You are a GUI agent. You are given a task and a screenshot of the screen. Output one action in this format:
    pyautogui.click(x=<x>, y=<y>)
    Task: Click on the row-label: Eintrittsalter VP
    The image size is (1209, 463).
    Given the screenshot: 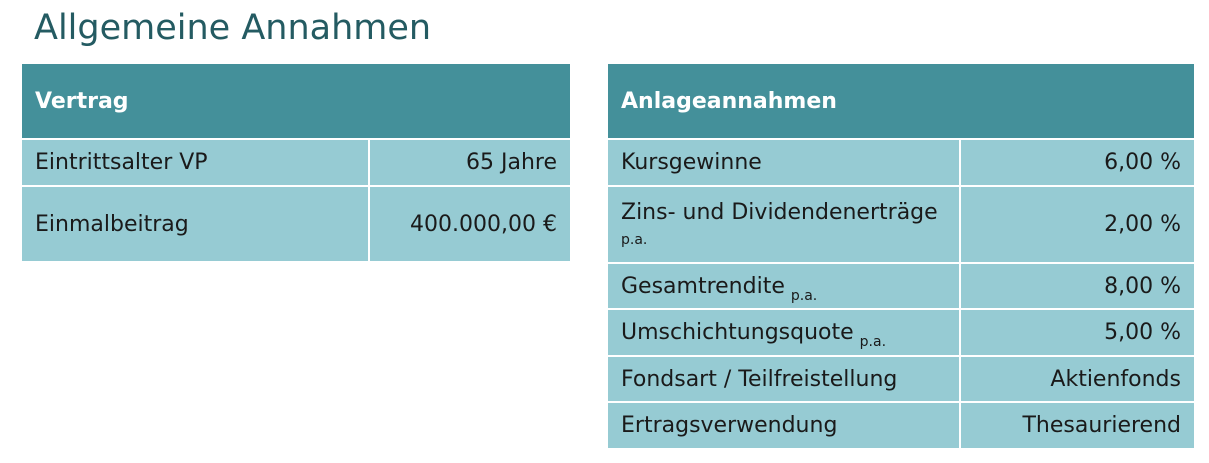 What is the action you would take?
    pyautogui.click(x=121, y=162)
    